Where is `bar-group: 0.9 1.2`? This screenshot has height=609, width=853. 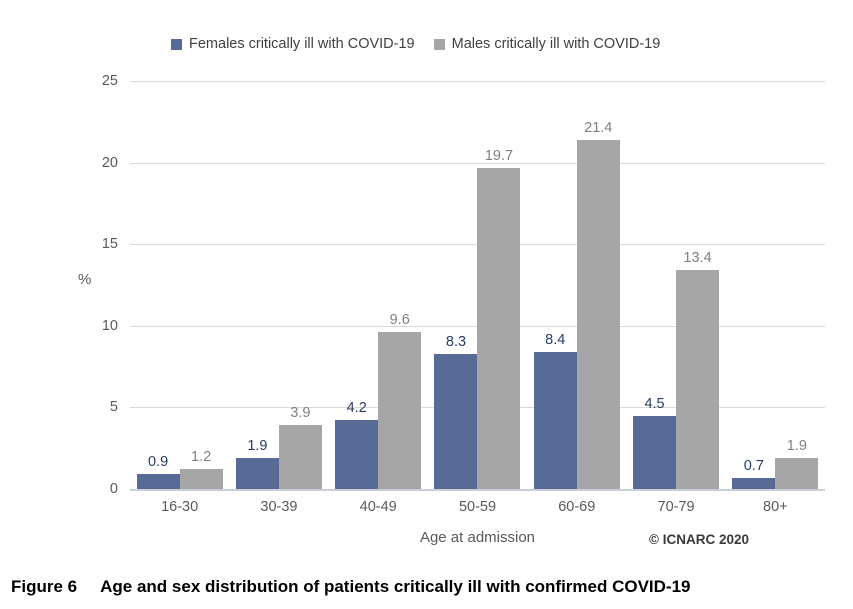
bar-group: 0.9 1.2 is located at coordinates (179, 285).